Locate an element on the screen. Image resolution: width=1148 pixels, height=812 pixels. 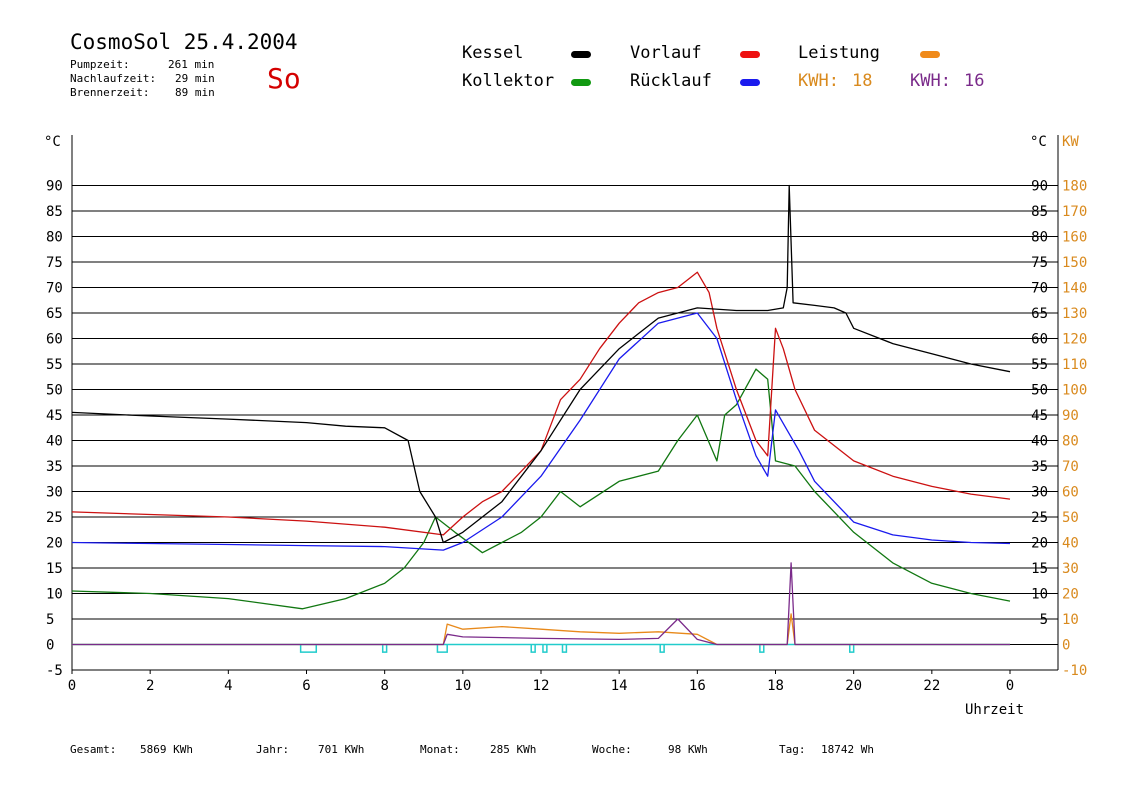
legend-kwh2-value: 16 is located at coordinates (974, 81).